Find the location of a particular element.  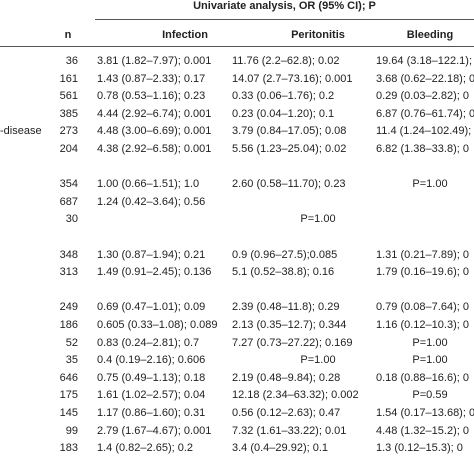

n-cell: 561 is located at coordinates (68, 96).